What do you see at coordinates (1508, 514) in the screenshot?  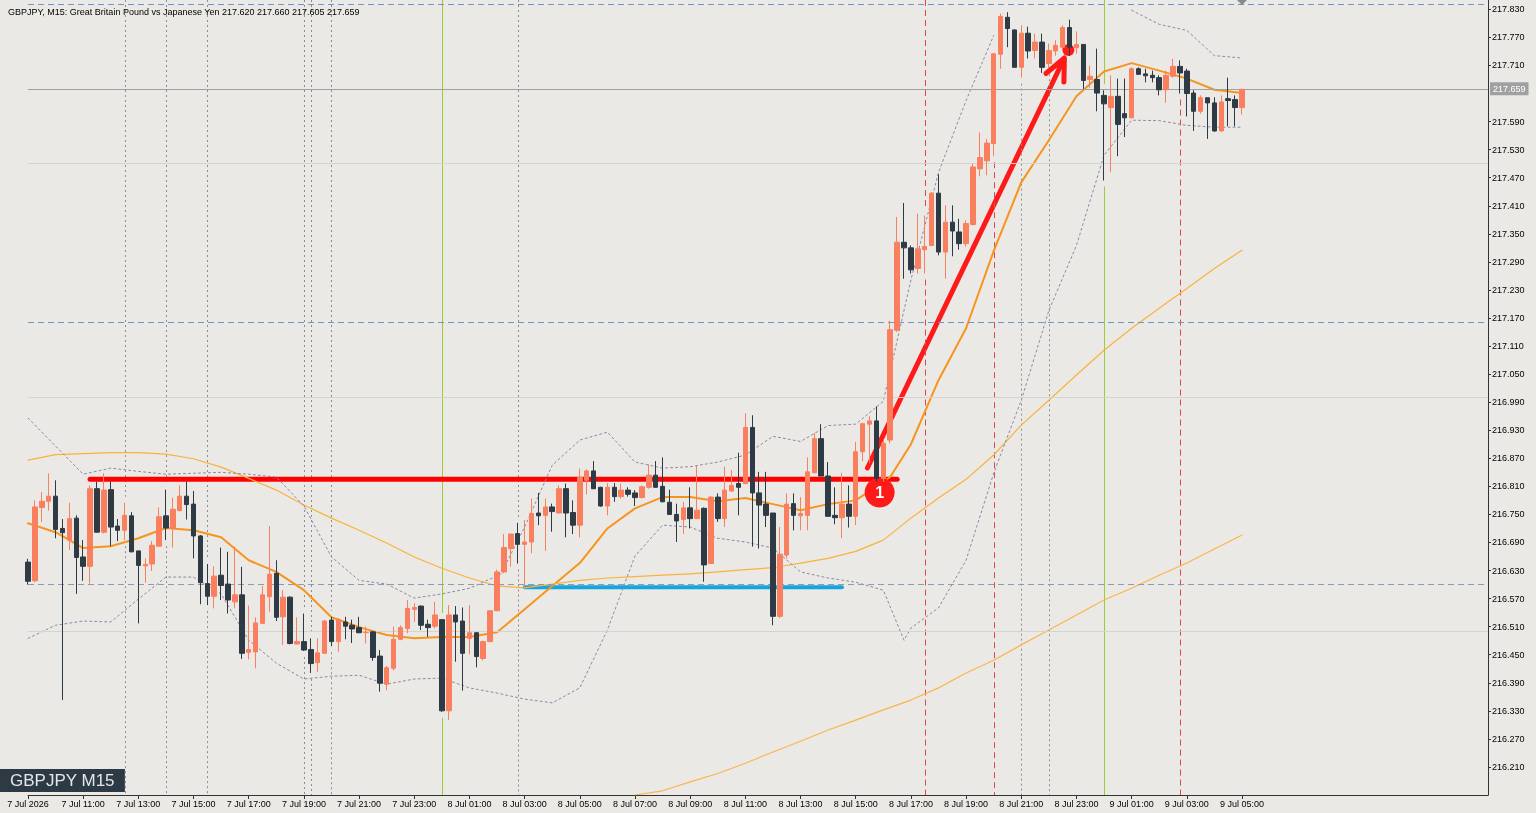 I see `y-tick-label: 216.750` at bounding box center [1508, 514].